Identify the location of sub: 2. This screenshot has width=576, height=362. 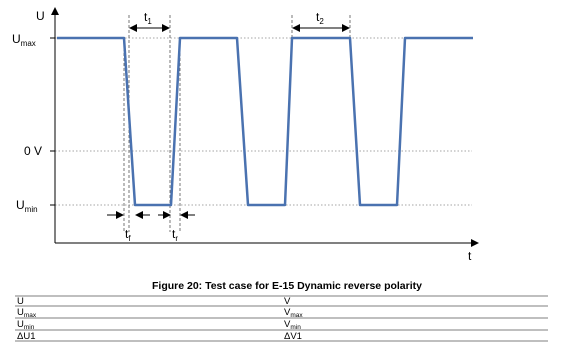
(321, 21).